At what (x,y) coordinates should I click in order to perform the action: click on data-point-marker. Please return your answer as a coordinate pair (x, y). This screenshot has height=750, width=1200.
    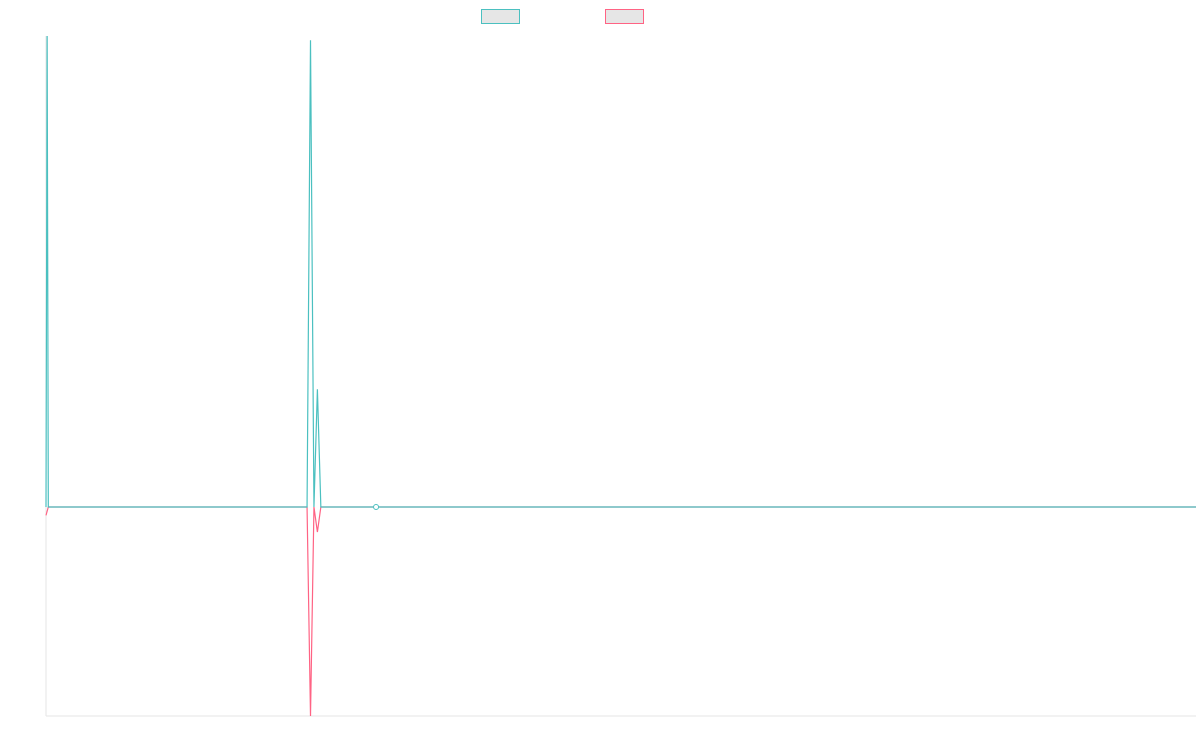
    Looking at the image, I should click on (376, 507).